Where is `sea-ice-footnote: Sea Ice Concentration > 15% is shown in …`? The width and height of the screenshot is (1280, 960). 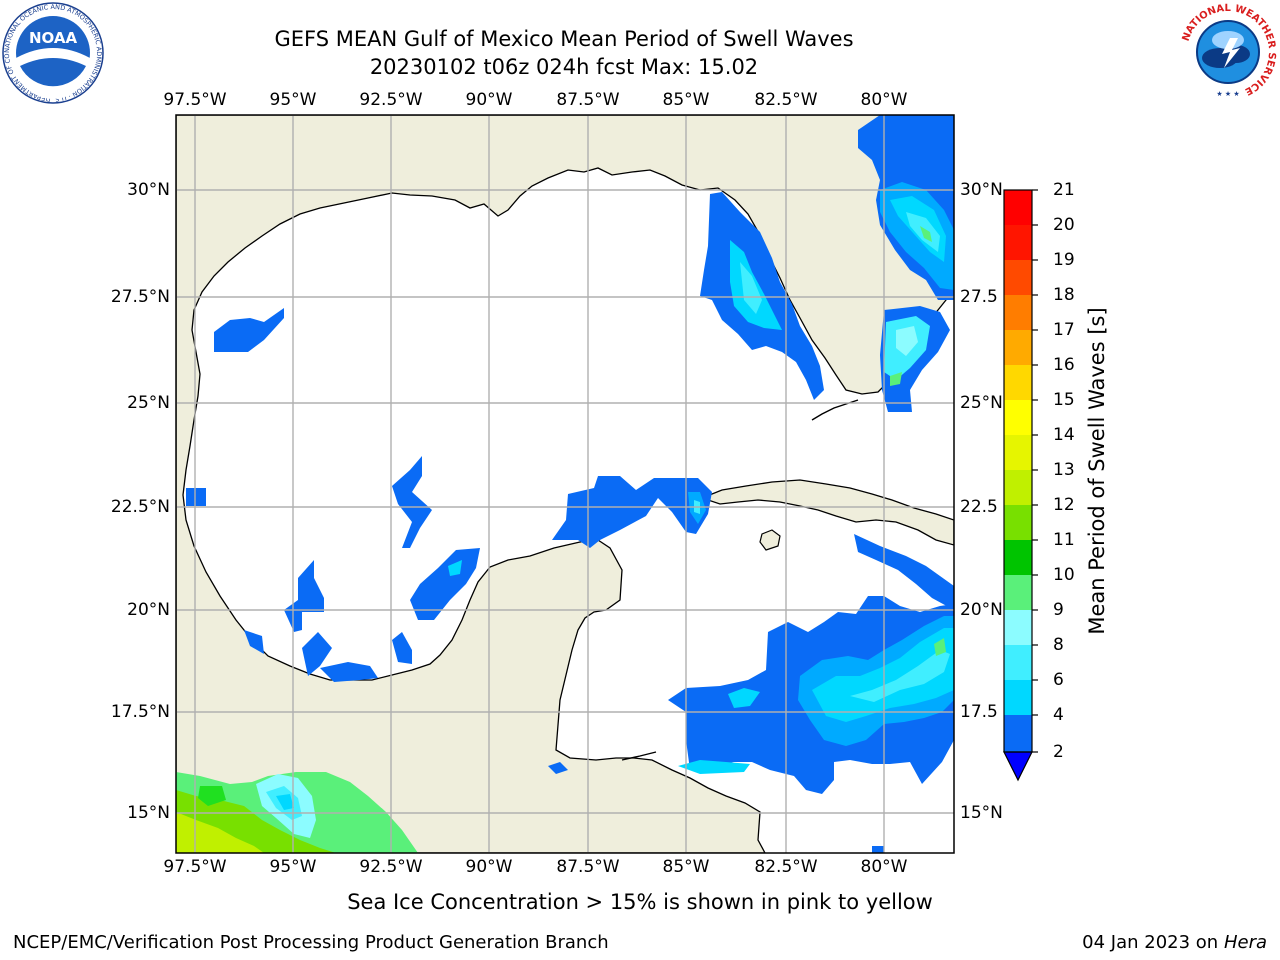 sea-ice-footnote: Sea Ice Concentration > 15% is shown in … is located at coordinates (640, 902).